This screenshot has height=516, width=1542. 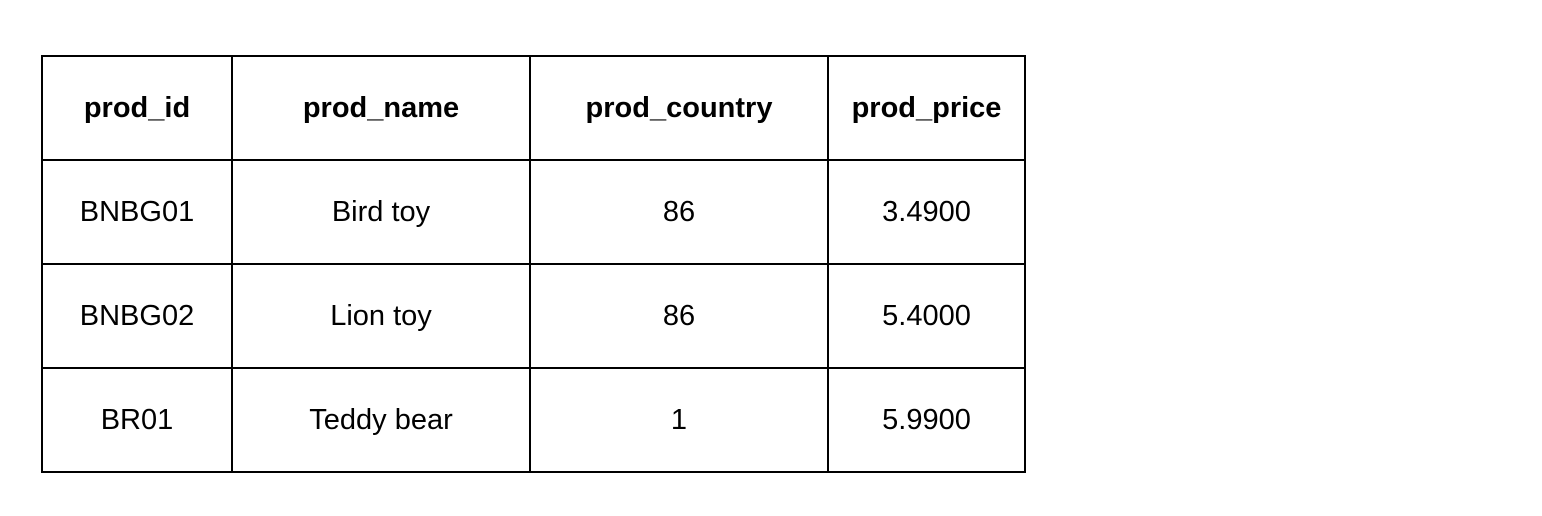 What do you see at coordinates (926, 212) in the screenshot?
I see `cell-prod-price: 3.4900` at bounding box center [926, 212].